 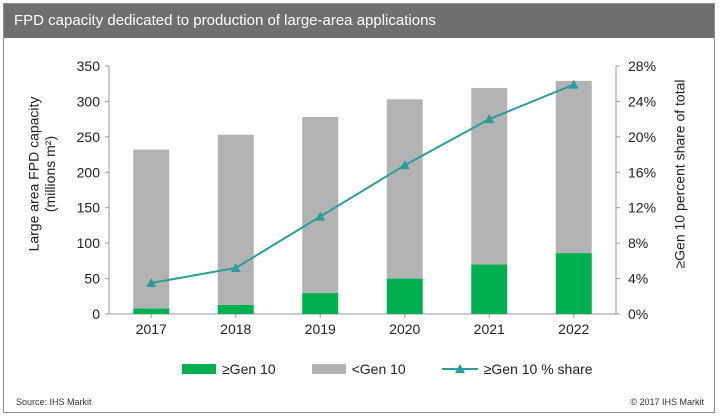 What do you see at coordinates (320, 329) in the screenshot?
I see `x-tick-label: 2019` at bounding box center [320, 329].